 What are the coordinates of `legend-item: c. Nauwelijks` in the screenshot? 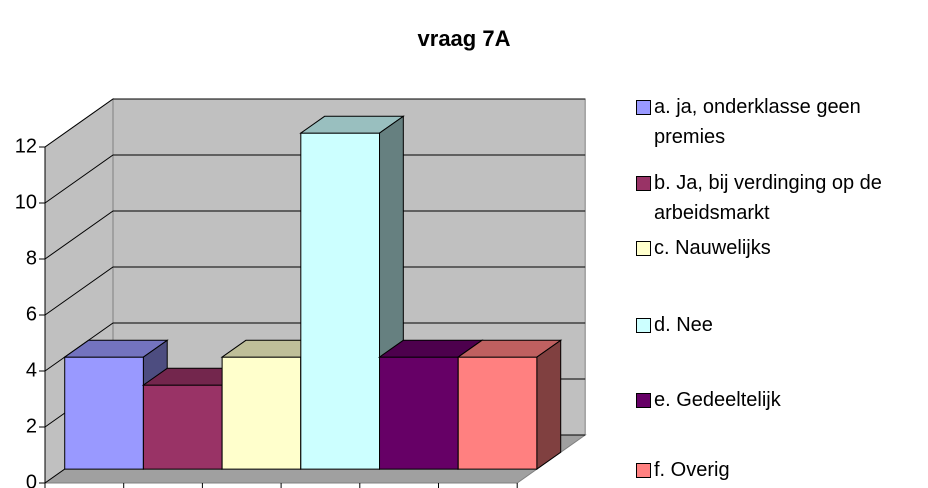 It's located at (781, 248).